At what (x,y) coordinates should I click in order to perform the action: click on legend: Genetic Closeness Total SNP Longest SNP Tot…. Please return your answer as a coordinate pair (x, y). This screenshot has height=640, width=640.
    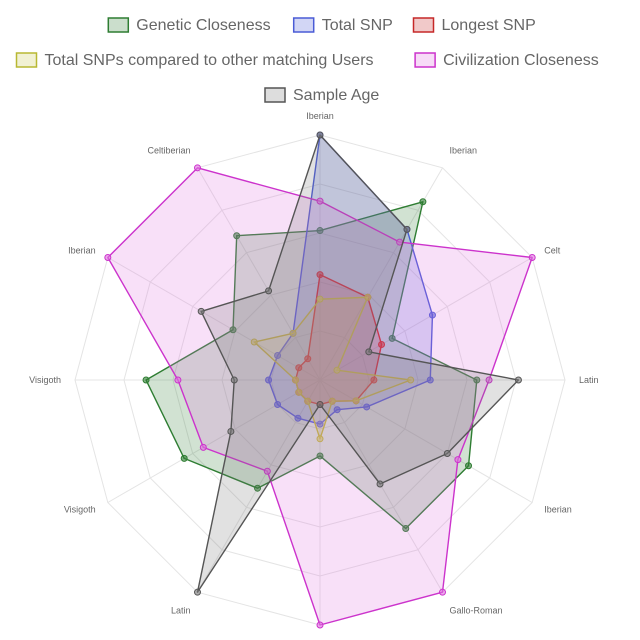
    Looking at the image, I should click on (307, 60).